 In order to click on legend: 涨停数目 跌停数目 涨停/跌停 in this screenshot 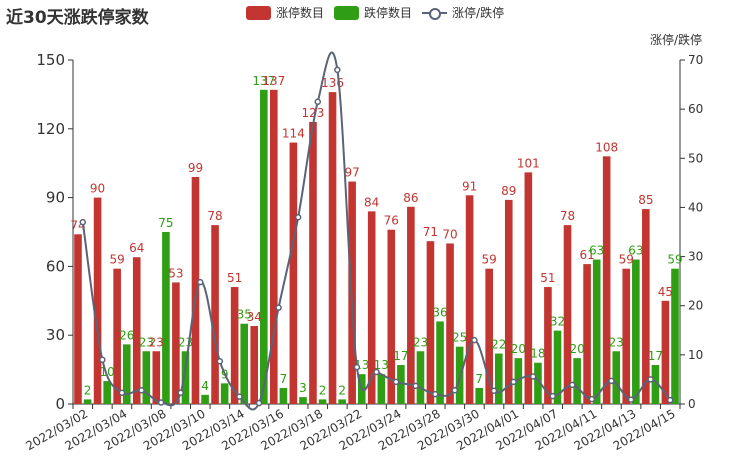, I will do `click(380, 12)`.